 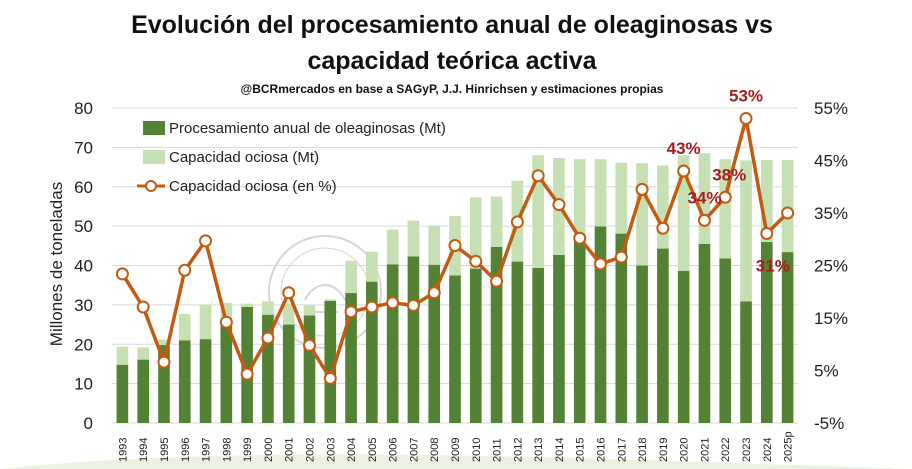 I want to click on legend-label-idle-mt: Capacidad ociosa (Mt), so click(x=244, y=157).